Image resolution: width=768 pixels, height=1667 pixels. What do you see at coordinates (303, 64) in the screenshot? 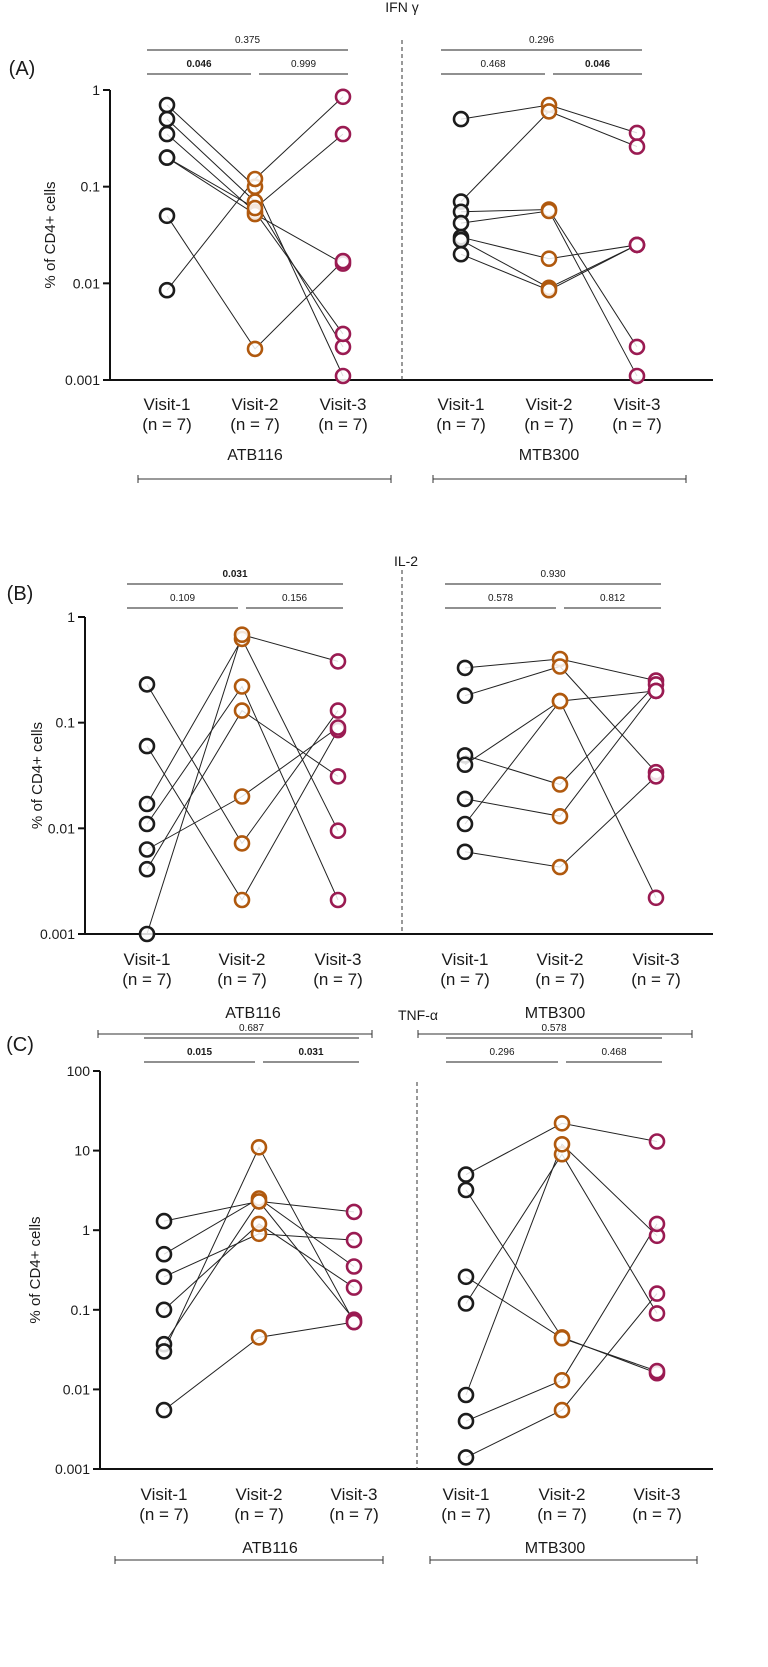
I see `p-value-label: 0.999` at bounding box center [303, 64].